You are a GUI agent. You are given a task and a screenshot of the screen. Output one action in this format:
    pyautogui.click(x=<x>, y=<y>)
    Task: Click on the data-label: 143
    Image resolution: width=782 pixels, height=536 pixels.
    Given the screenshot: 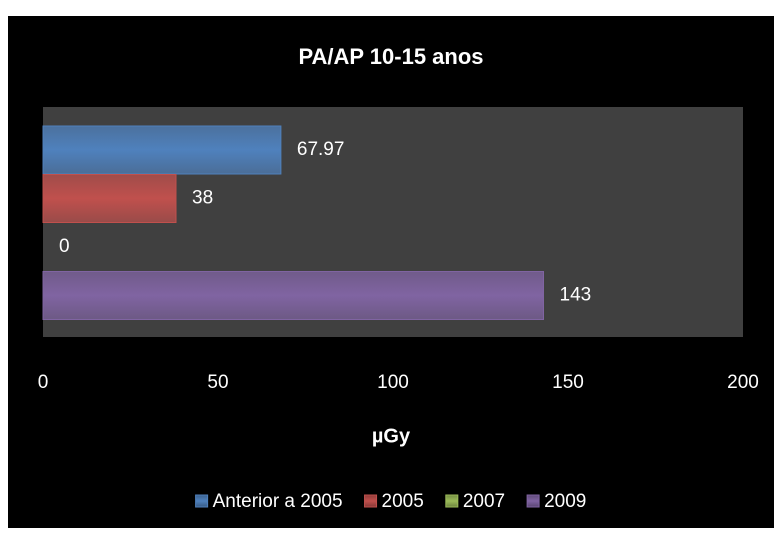 What is the action you would take?
    pyautogui.click(x=576, y=295)
    